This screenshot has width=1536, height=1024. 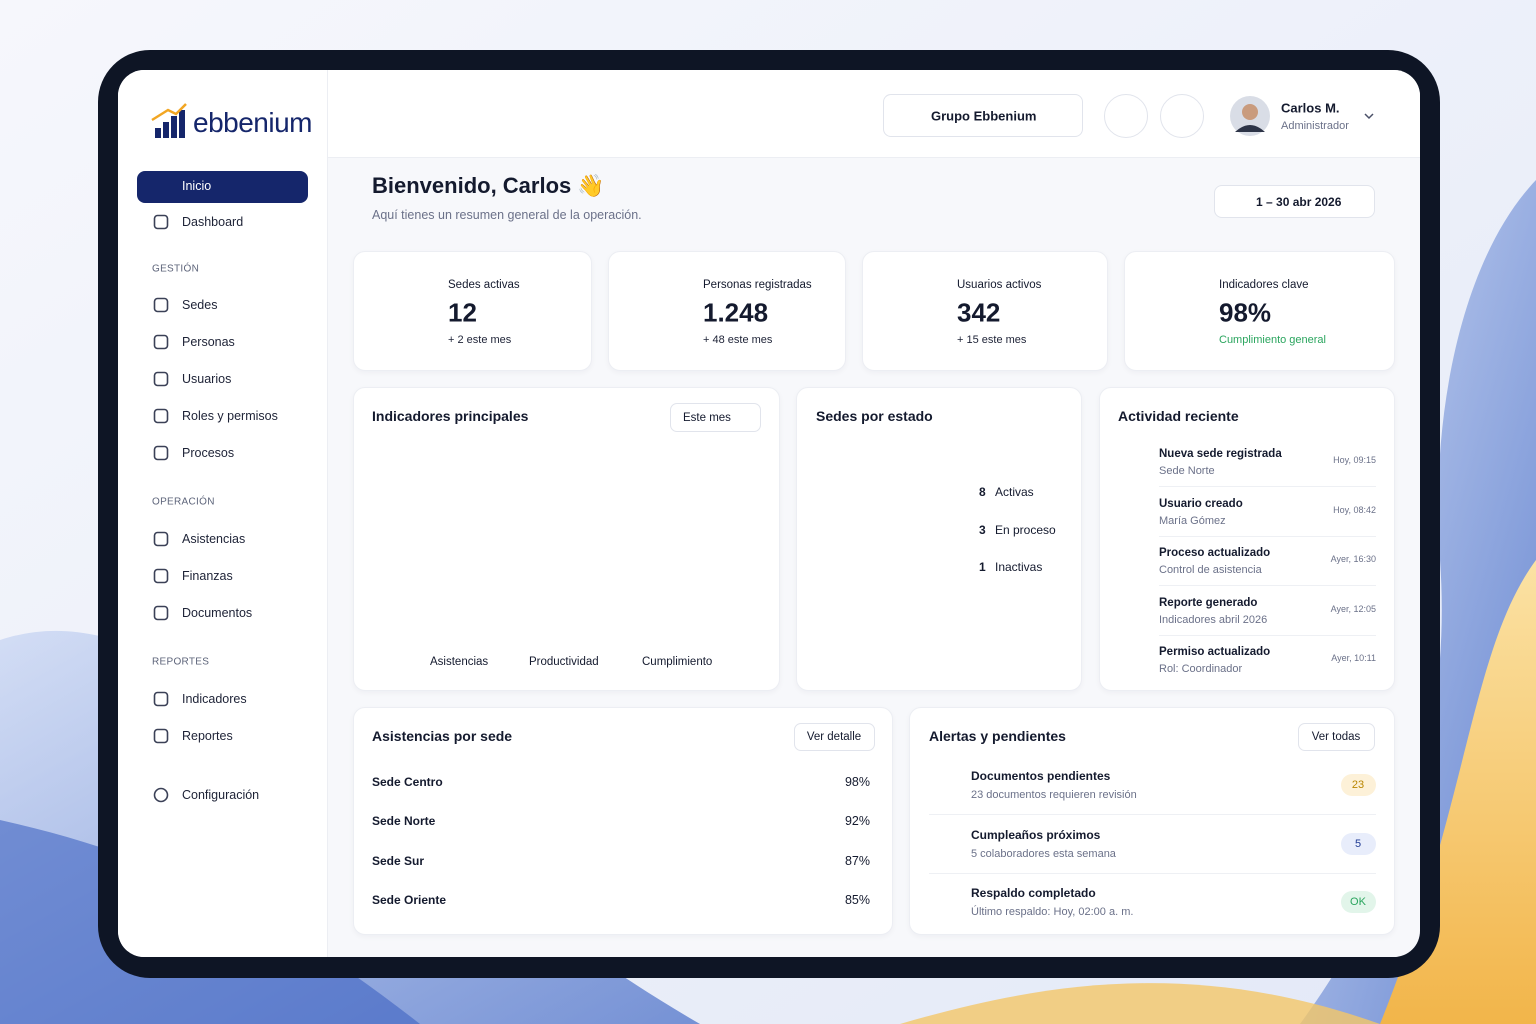 What do you see at coordinates (1201, 669) in the screenshot?
I see `activity-detail: Rol: Coordinador` at bounding box center [1201, 669].